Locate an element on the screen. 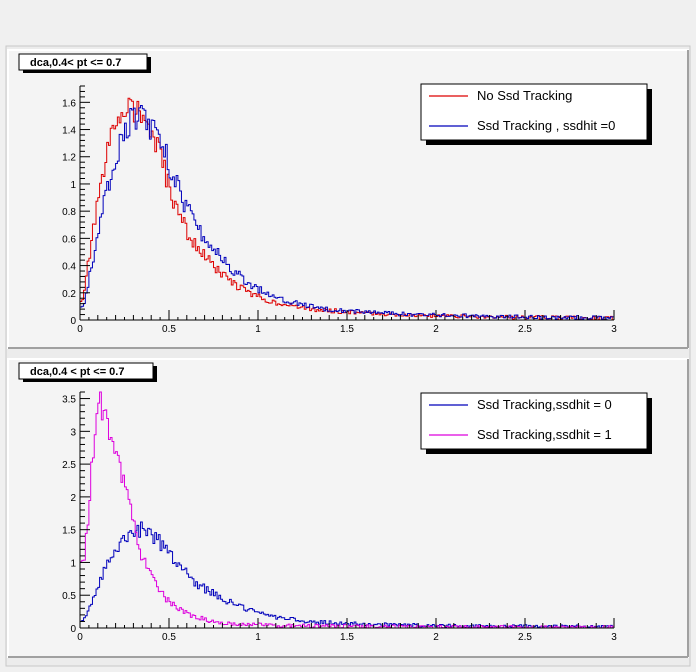  y-tick-label-0: 0.8 is located at coordinates (69, 212).